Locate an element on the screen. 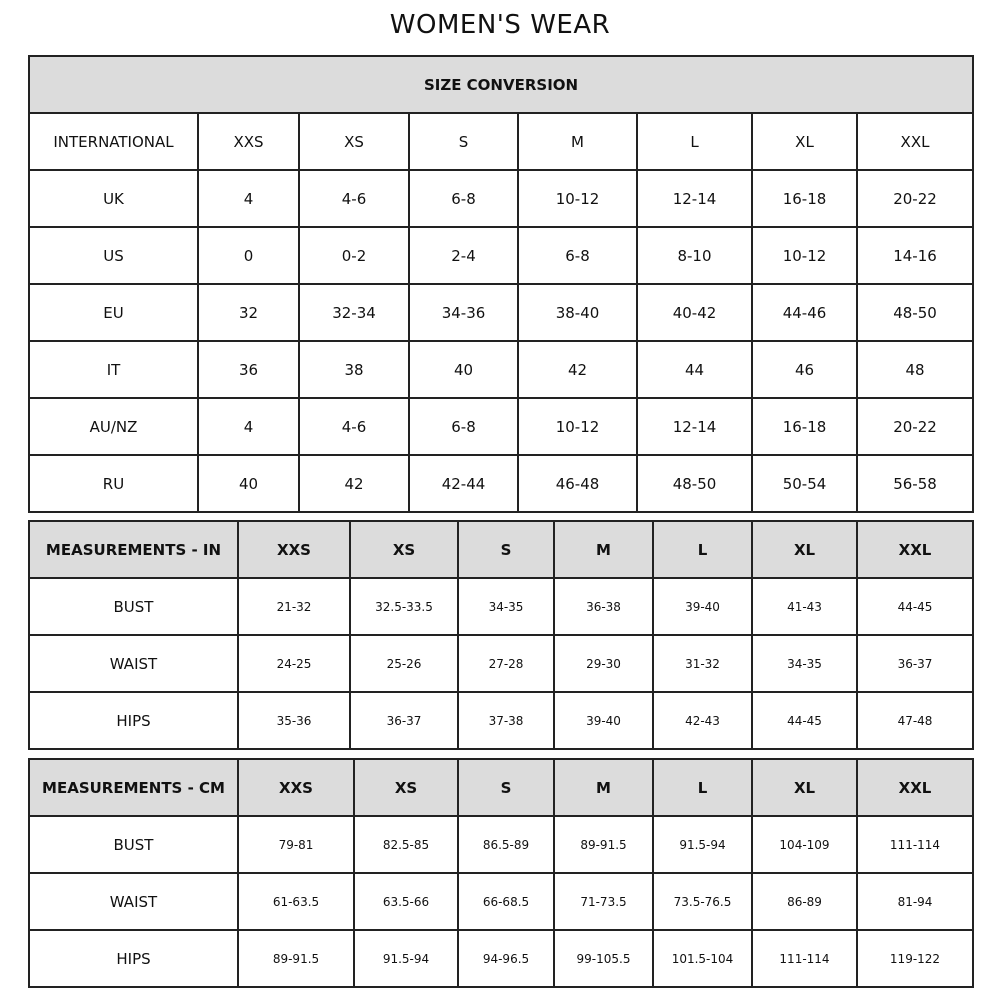 The image size is (1000, 1000). table-cell: 34-36 is located at coordinates (463, 312).